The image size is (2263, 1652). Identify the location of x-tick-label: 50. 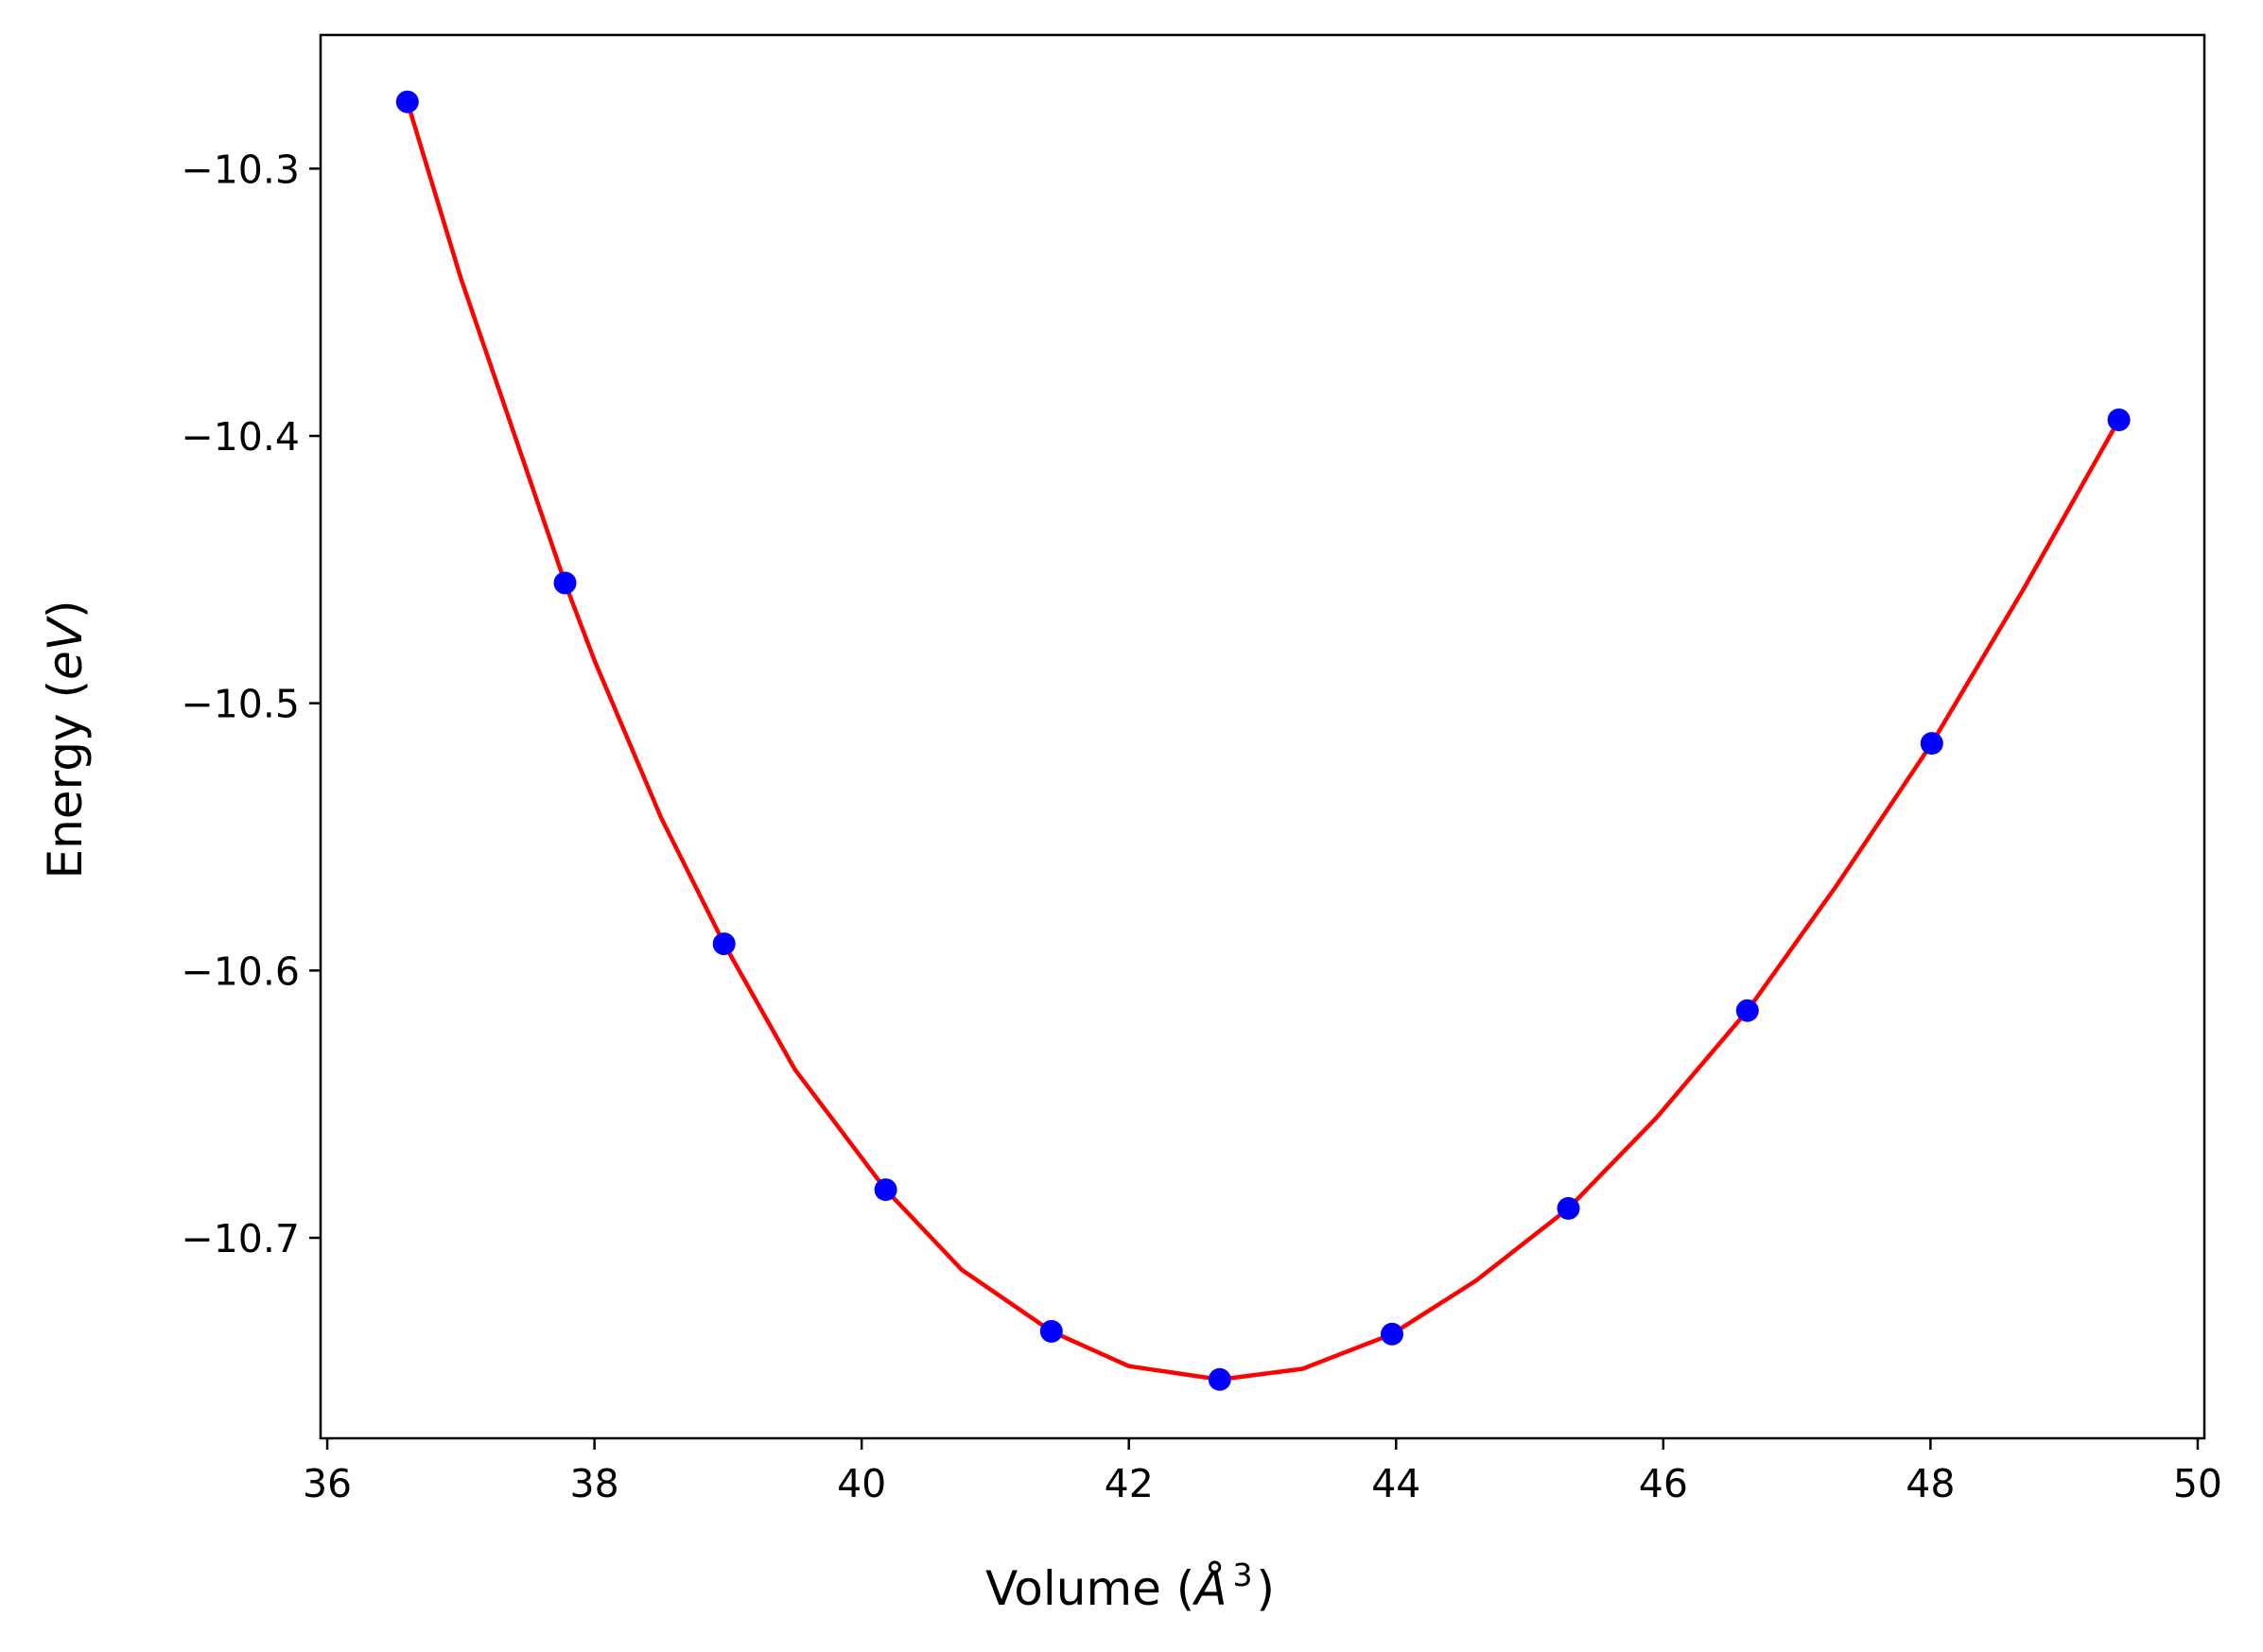
(2197, 1484).